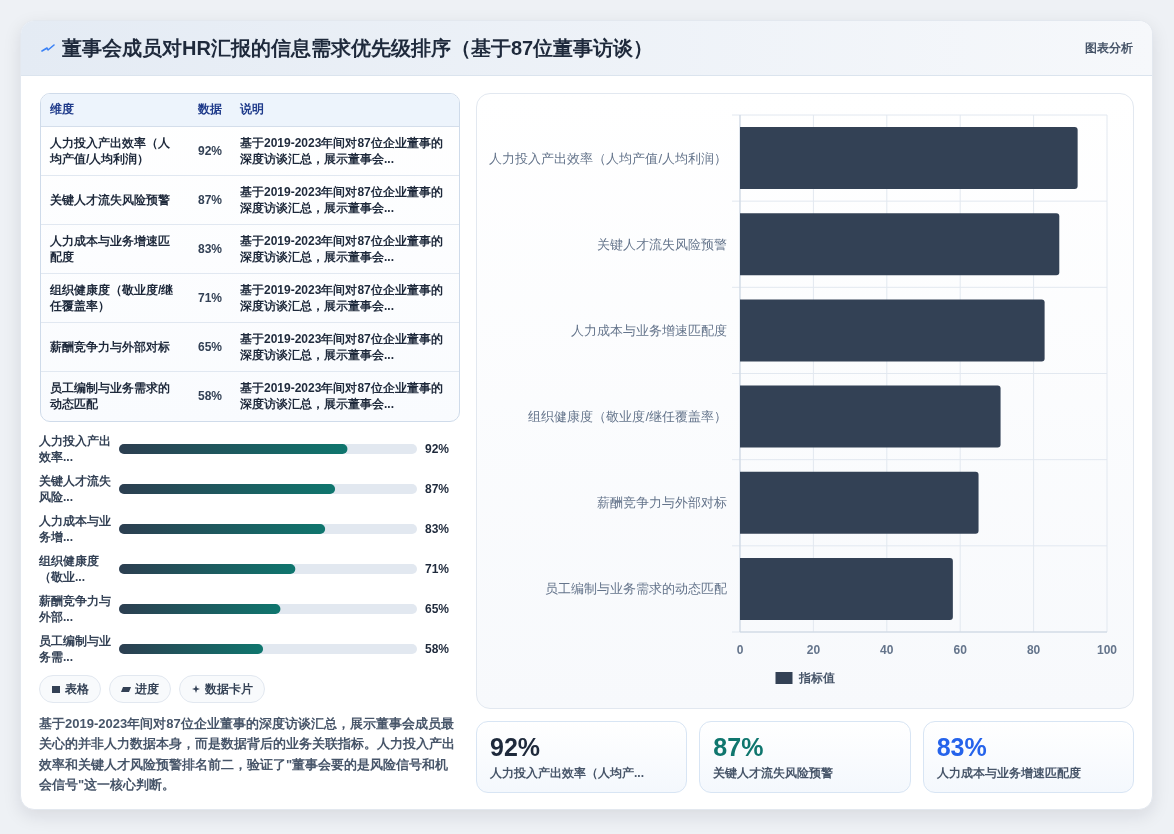 The image size is (1174, 834). What do you see at coordinates (437, 449) in the screenshot?
I see `data-label: 92%` at bounding box center [437, 449].